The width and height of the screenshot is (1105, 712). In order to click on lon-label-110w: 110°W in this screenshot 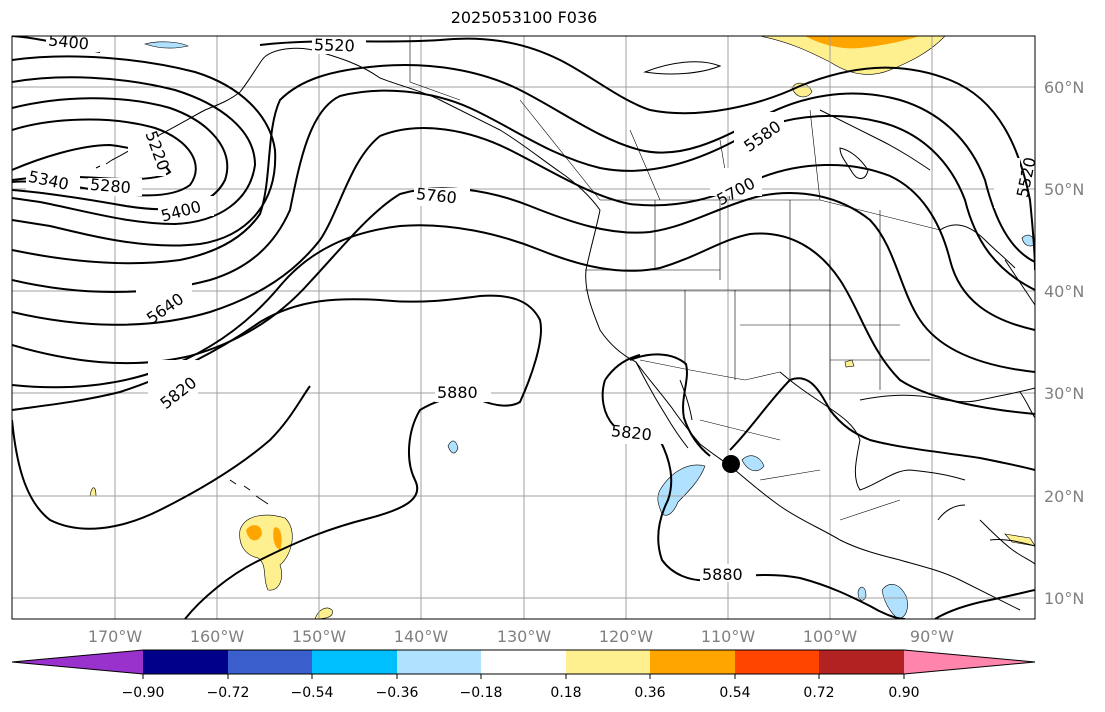, I will do `click(728, 636)`.